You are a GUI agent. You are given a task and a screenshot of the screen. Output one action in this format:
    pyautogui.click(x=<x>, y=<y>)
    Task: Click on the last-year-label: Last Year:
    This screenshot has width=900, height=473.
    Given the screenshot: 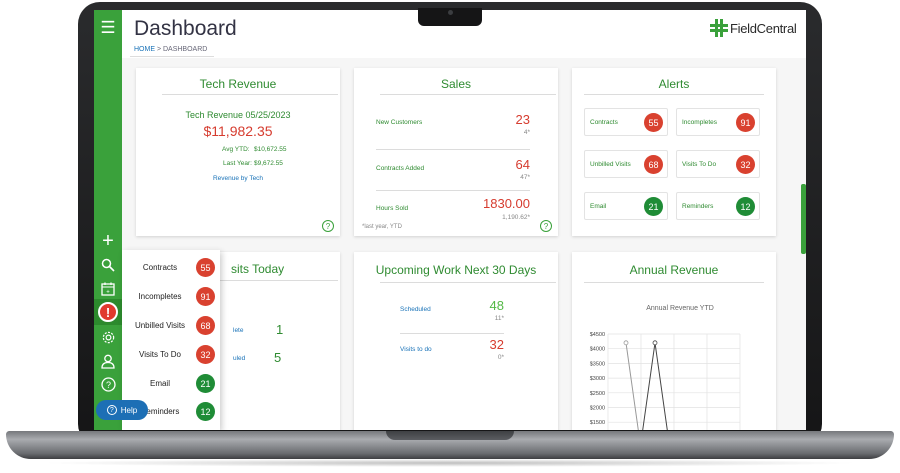 What is the action you would take?
    pyautogui.click(x=237, y=163)
    